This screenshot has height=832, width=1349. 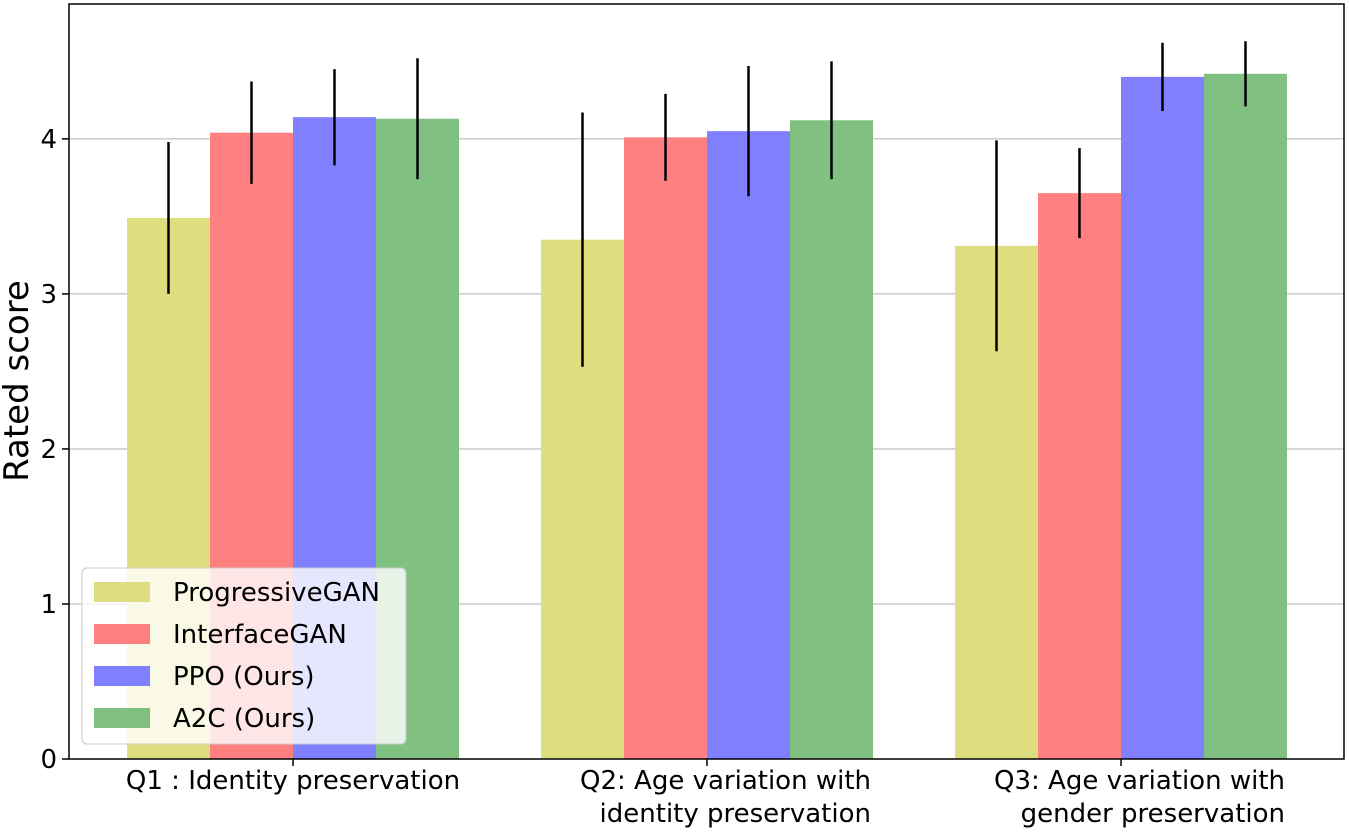 What do you see at coordinates (48, 450) in the screenshot?
I see `y-tick-label: 2` at bounding box center [48, 450].